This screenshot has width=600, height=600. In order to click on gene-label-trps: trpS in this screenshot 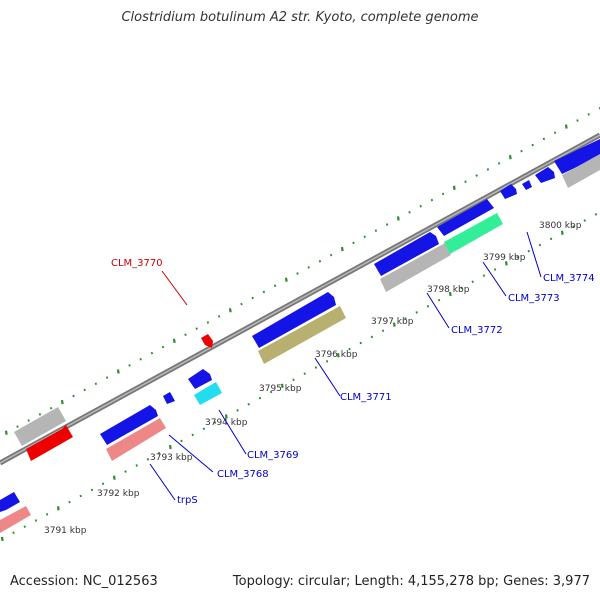, I will do `click(187, 500)`.